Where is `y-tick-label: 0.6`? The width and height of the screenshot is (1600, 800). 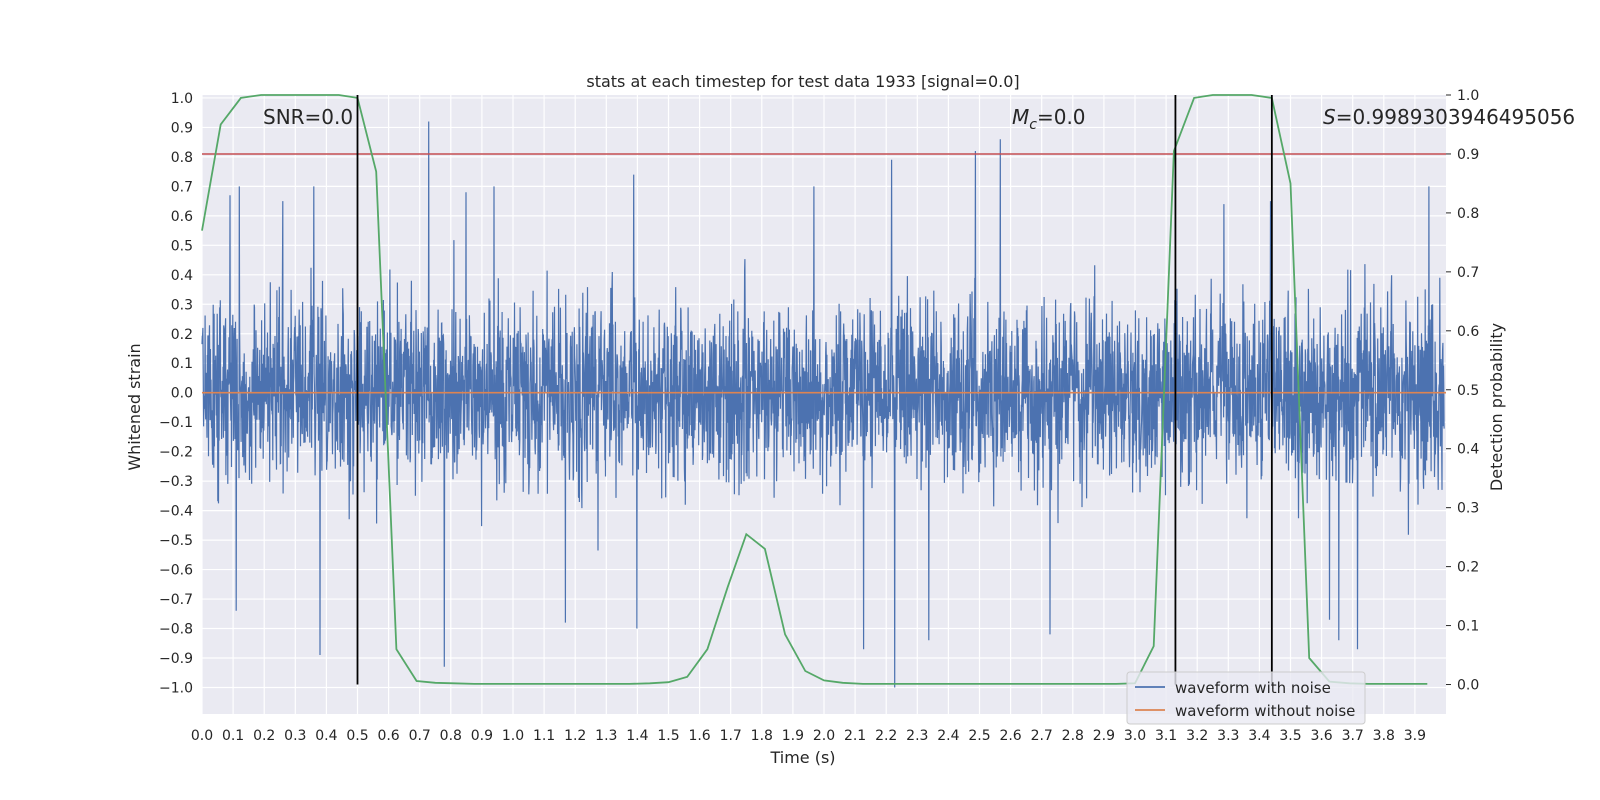 y-tick-label: 0.6 is located at coordinates (182, 217).